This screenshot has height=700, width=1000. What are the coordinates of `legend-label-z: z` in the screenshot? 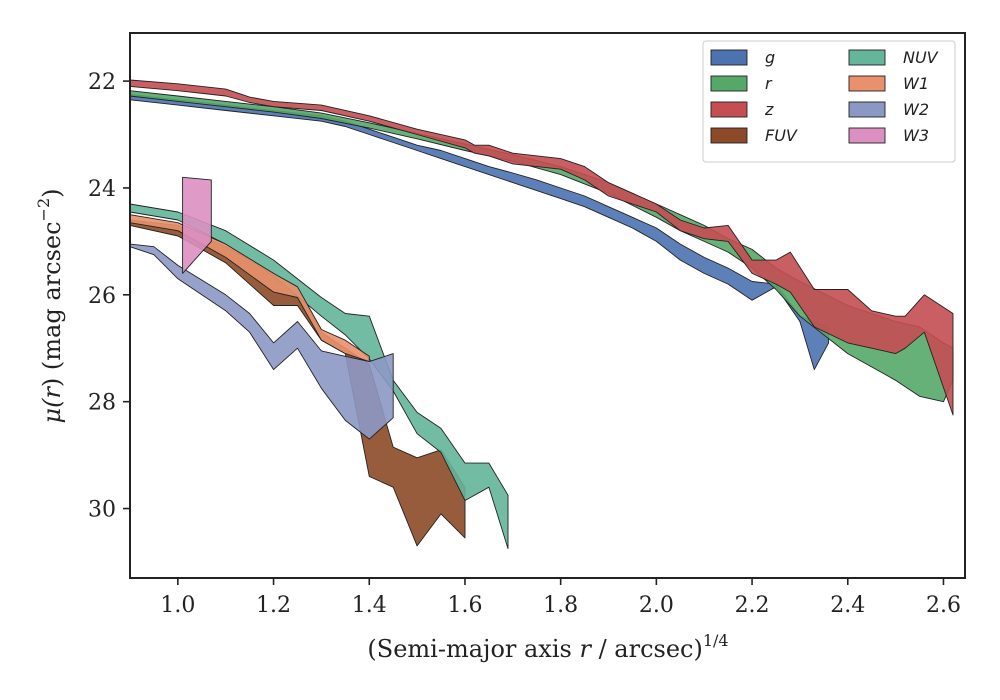 It's located at (769, 109).